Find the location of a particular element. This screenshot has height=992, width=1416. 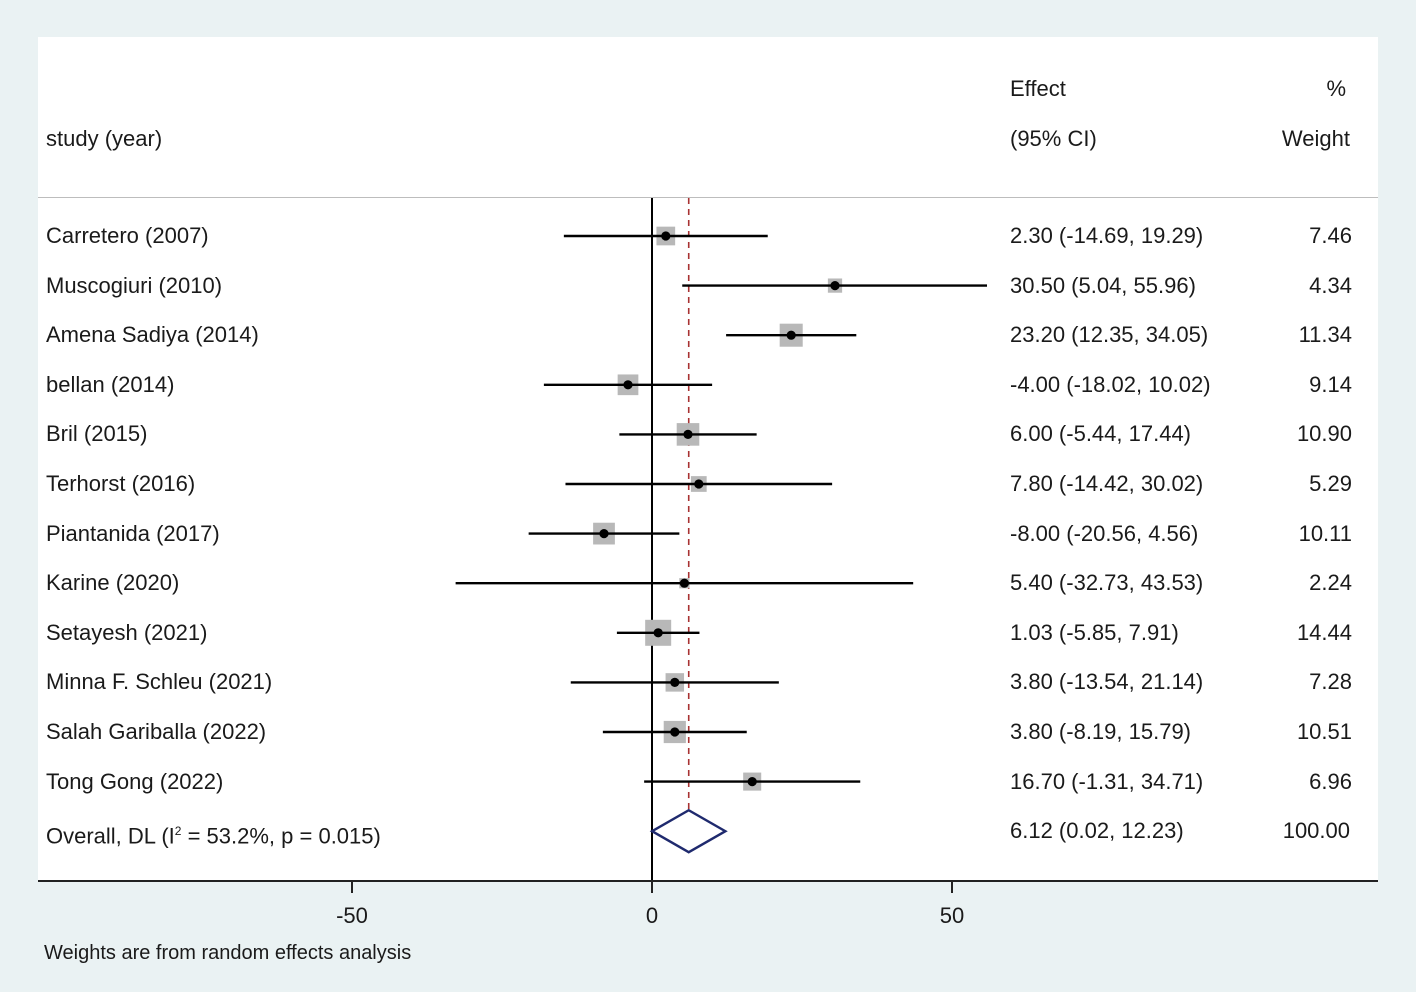

effect-ci-text: 30.50 (5.04, 55.96) is located at coordinates (1103, 285).